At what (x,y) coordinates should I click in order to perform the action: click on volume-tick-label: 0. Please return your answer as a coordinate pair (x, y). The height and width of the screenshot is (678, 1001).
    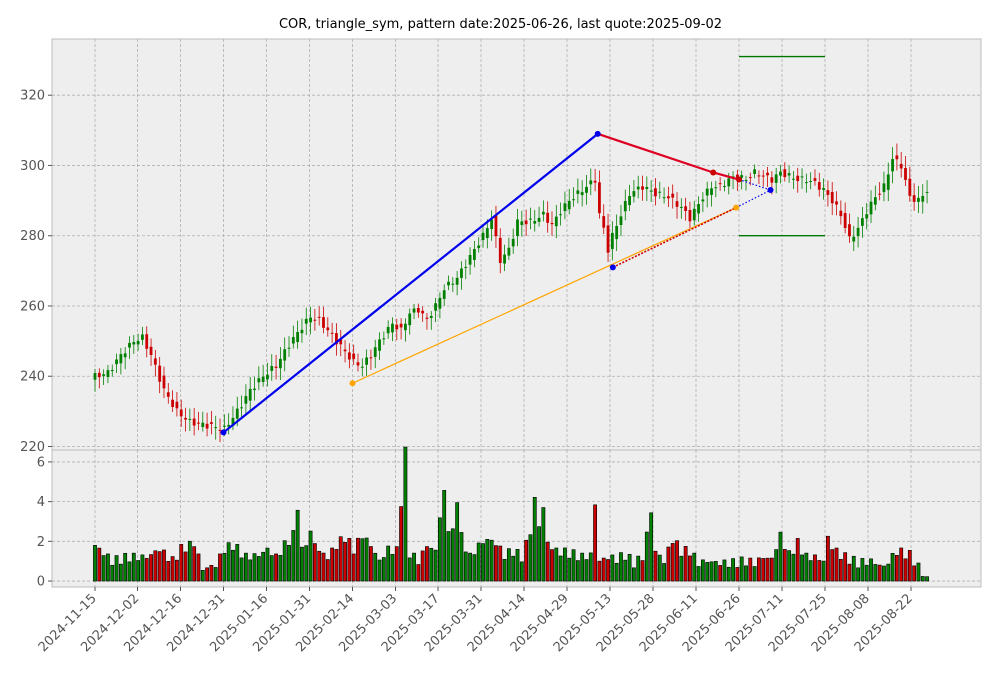
    Looking at the image, I should click on (41, 582).